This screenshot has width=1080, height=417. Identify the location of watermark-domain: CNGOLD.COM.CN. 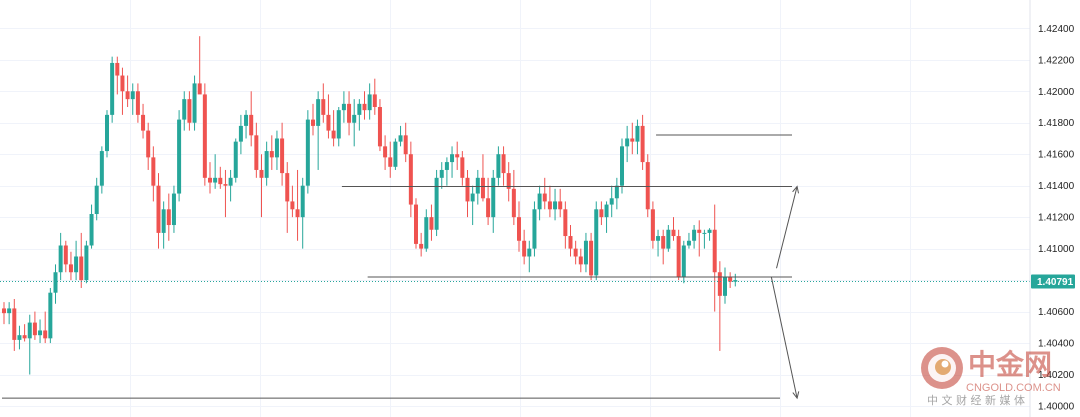
(1013, 388).